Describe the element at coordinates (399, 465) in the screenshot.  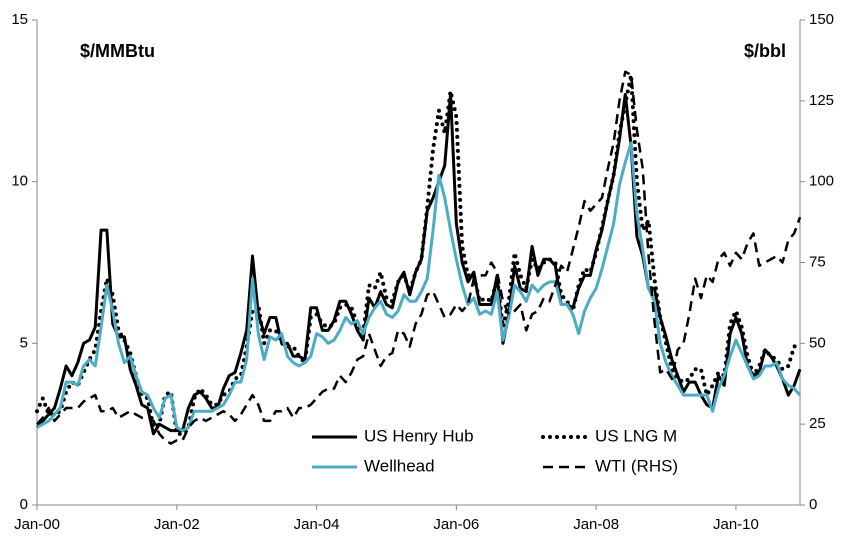
I see `legend-label: Wellhead` at that location.